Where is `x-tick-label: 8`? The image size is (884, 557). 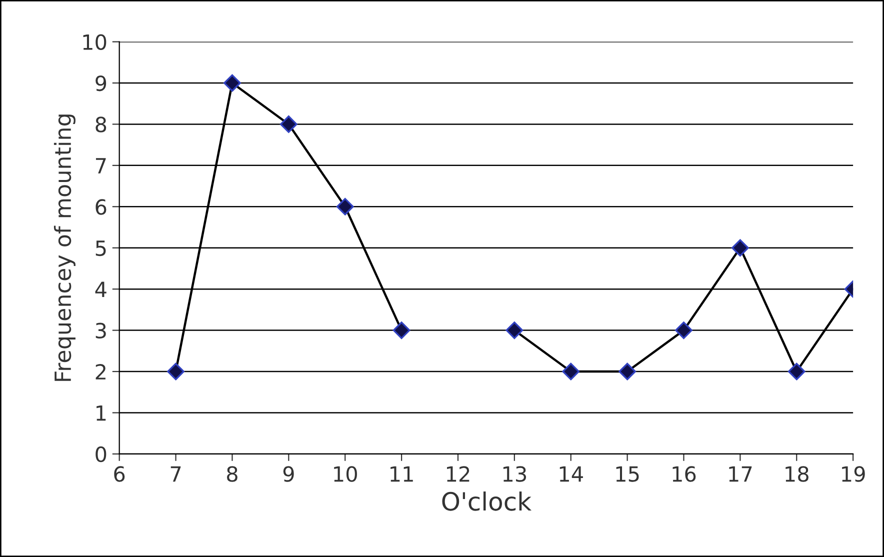 x-tick-label: 8 is located at coordinates (232, 474).